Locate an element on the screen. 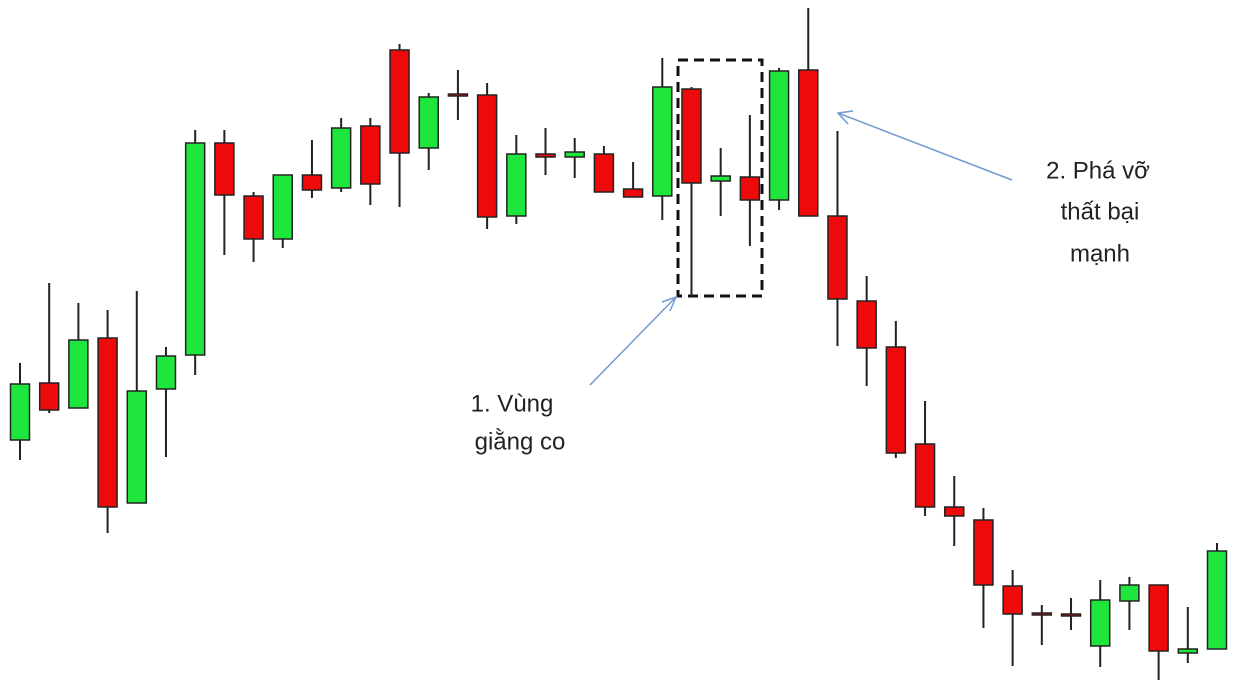 Image resolution: width=1233 pixels, height=686 pixels. annotation: 2. Phá vỡ is located at coordinates (1098, 170).